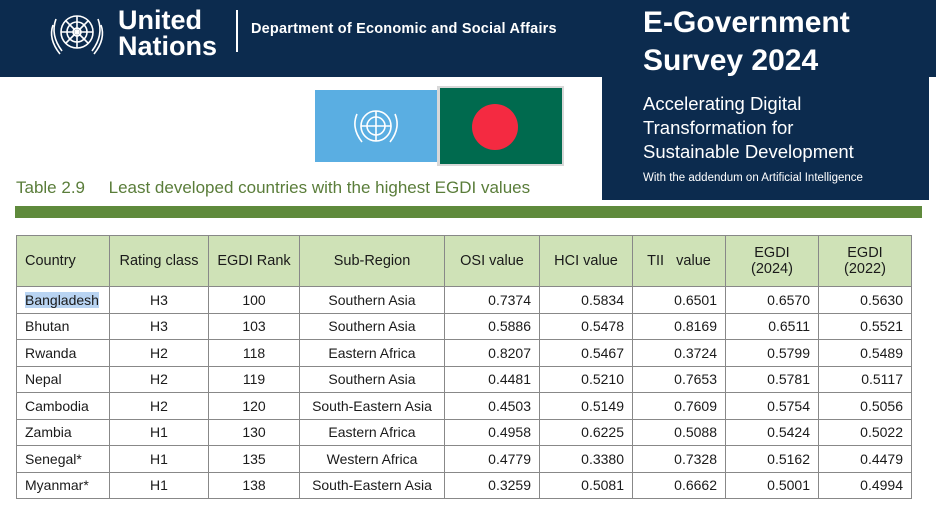  What do you see at coordinates (586, 300) in the screenshot?
I see `cell-hci-value: 0.5834` at bounding box center [586, 300].